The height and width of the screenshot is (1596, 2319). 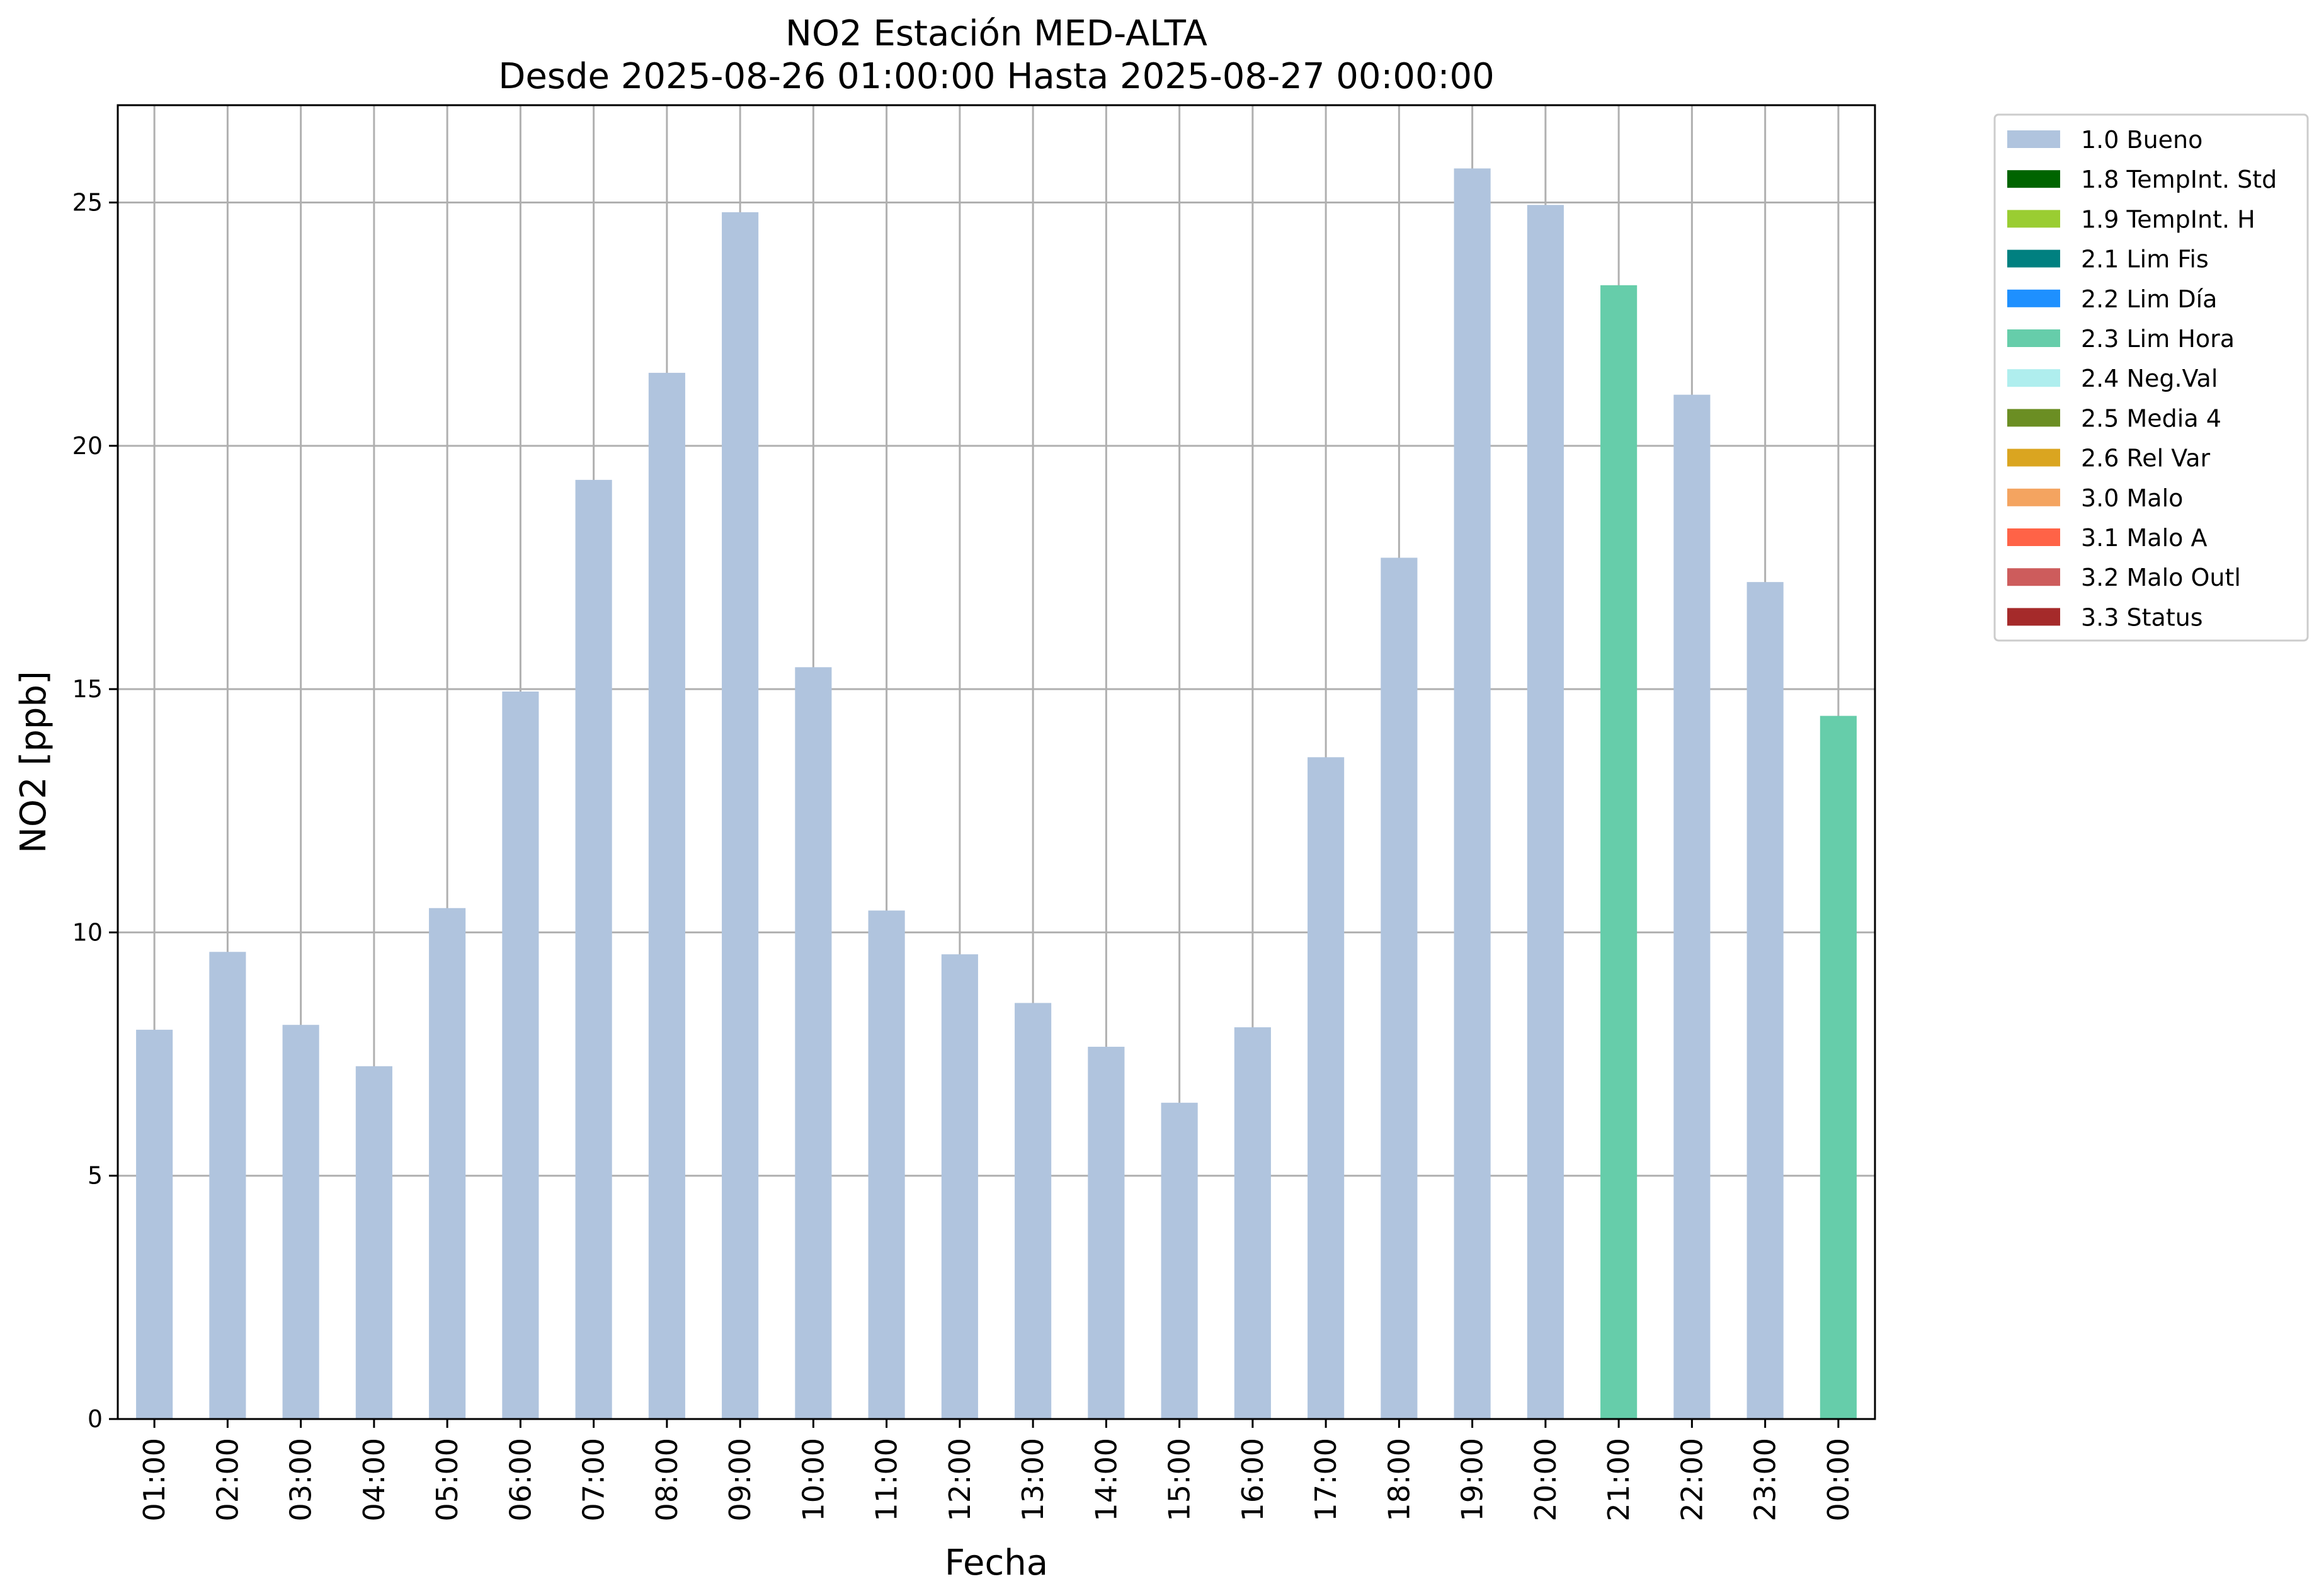 I want to click on legend-label: 2.3 Lim Hora, so click(x=2158, y=339).